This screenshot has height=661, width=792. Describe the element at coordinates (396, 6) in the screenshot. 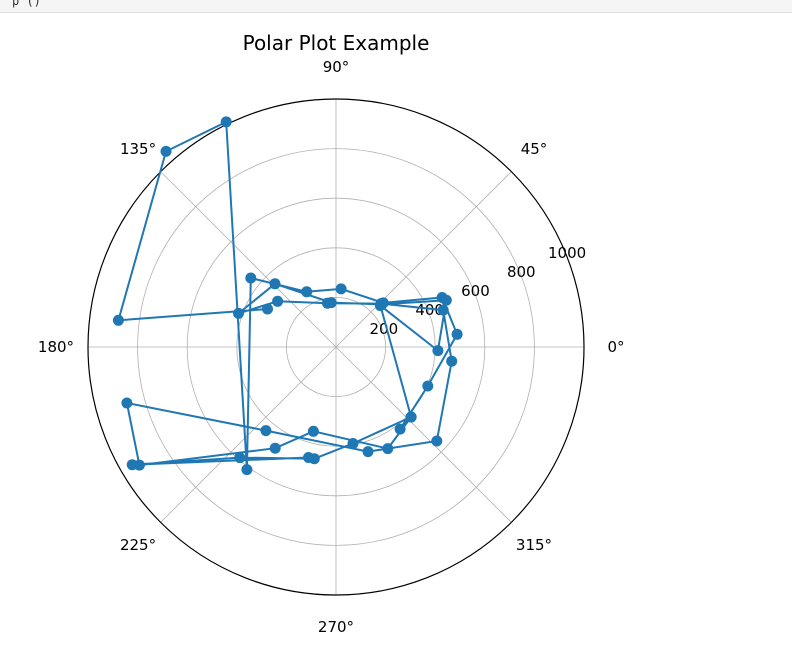

I see `notebook-code-cell-strip: p ()` at that location.